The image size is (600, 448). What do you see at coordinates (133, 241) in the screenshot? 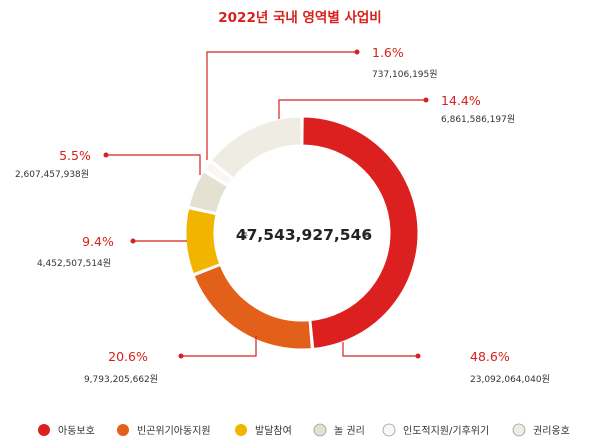
I see `leader-dot-development` at bounding box center [133, 241].